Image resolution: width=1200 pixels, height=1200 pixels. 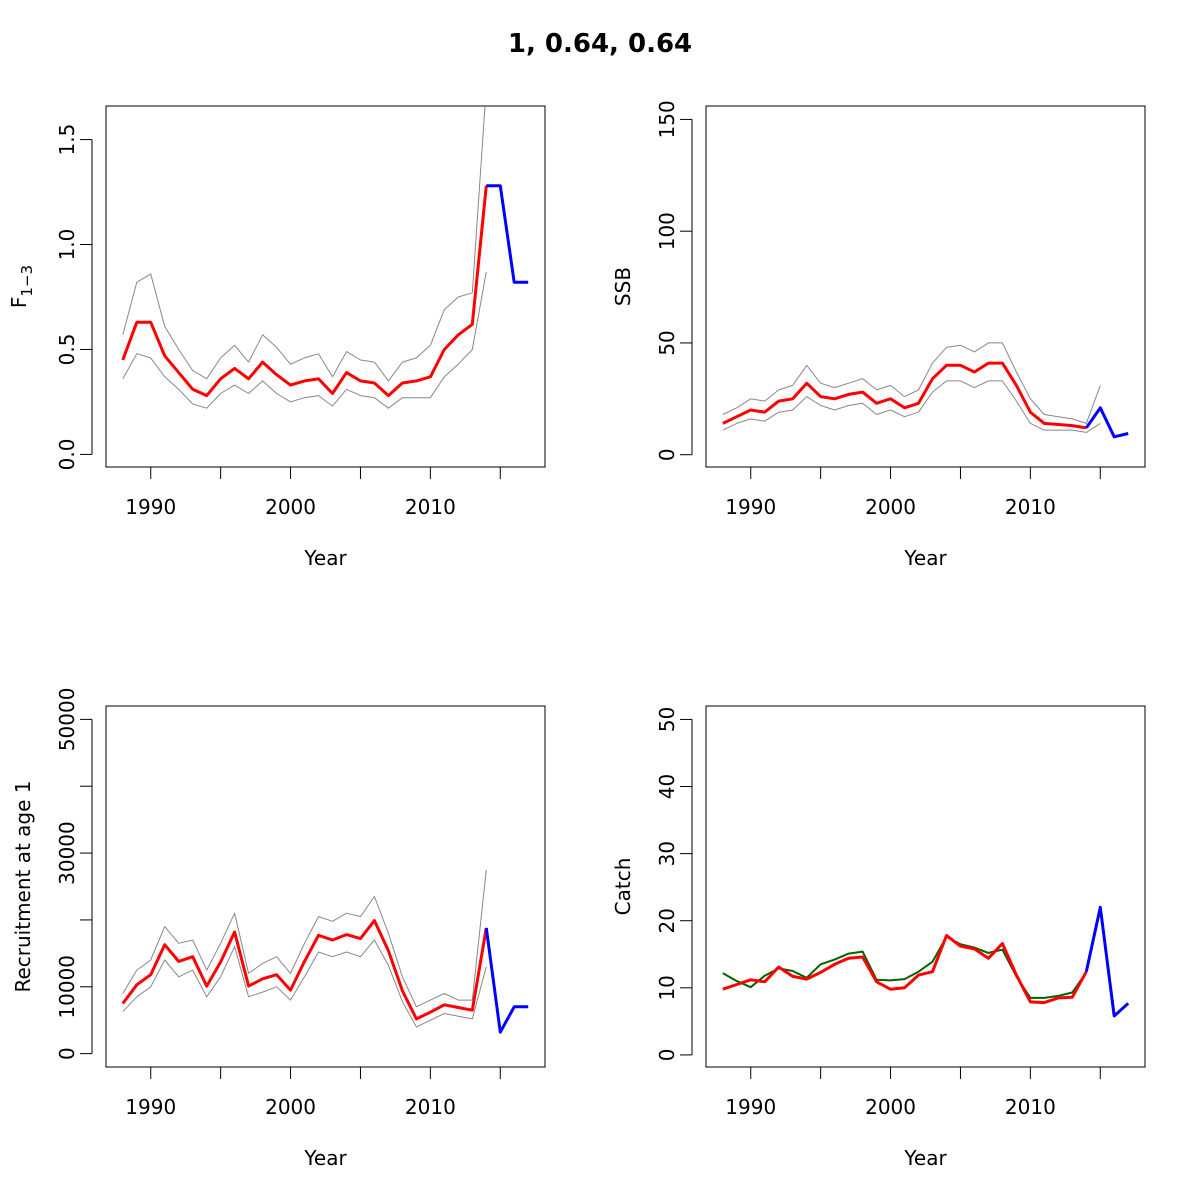 I want to click on ssb-series-lower, so click(x=911, y=406).